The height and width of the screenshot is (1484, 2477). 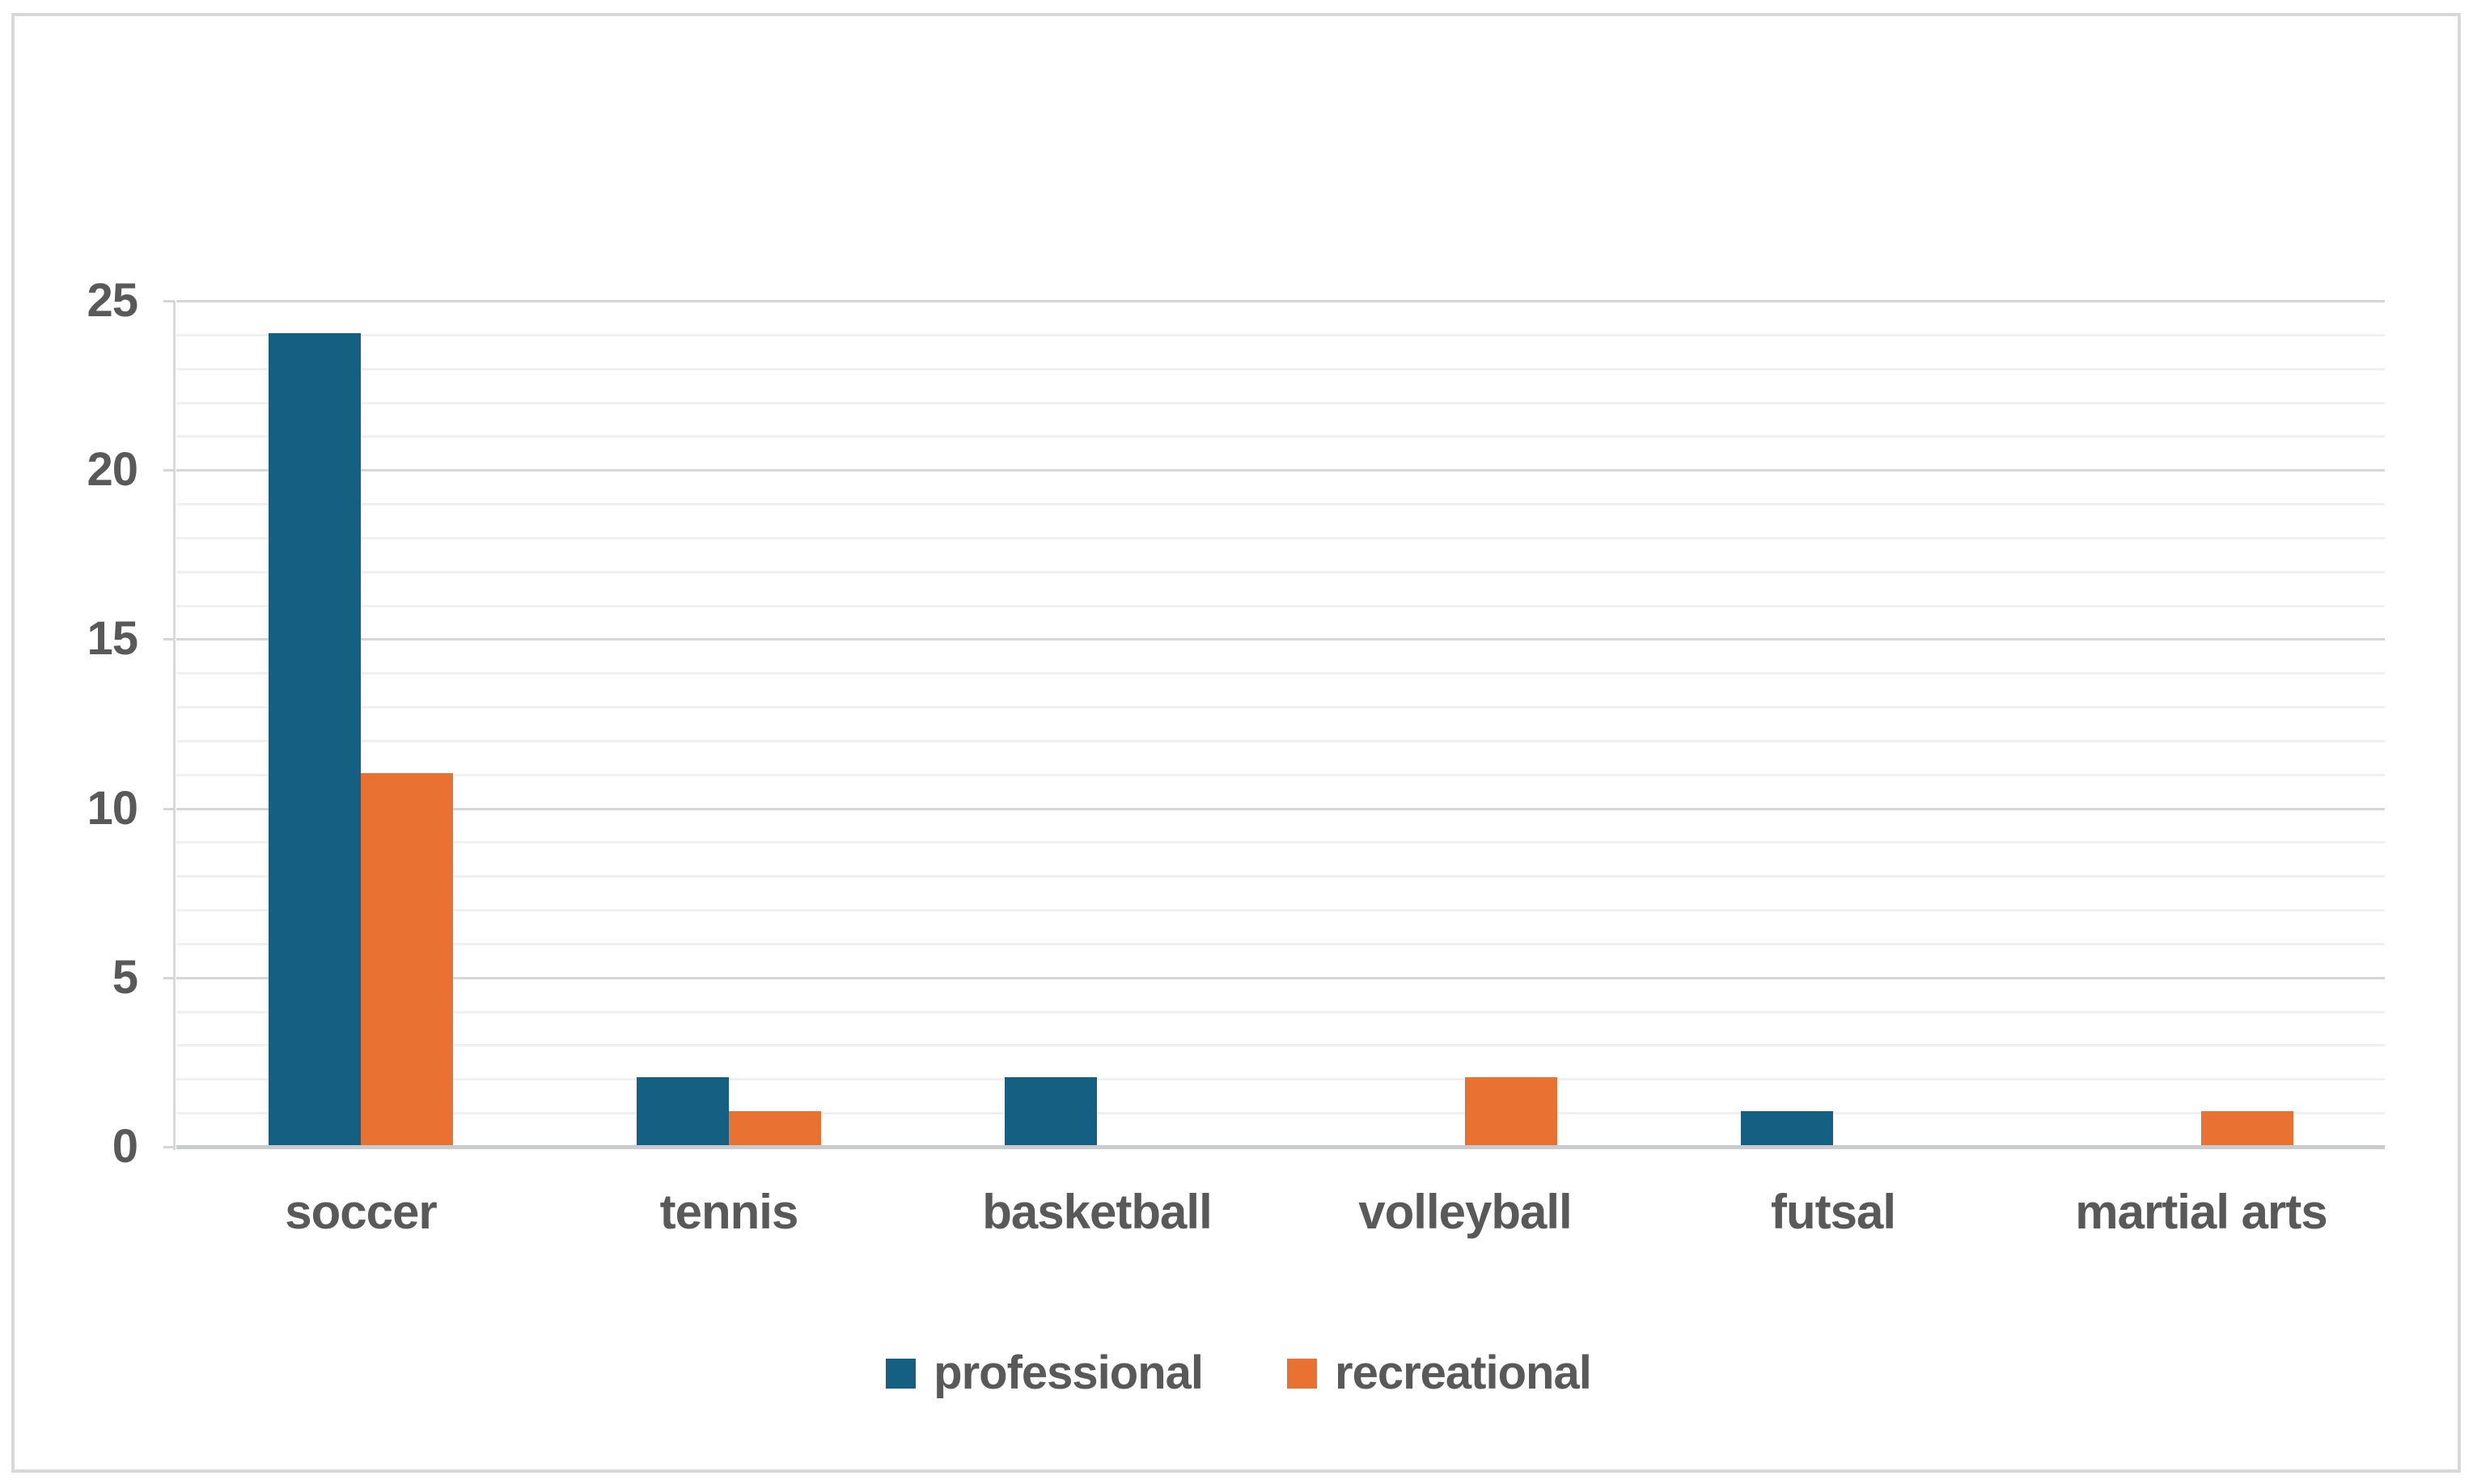 I want to click on y-tick-label: 20, so click(x=112, y=469).